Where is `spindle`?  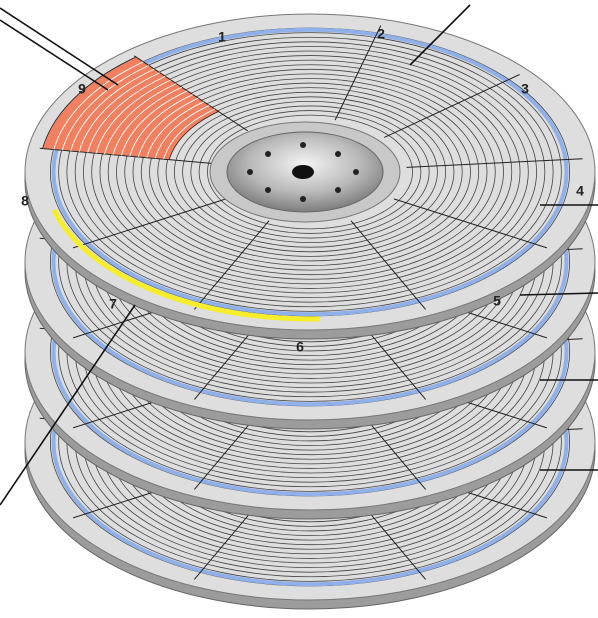 spindle is located at coordinates (303, 172).